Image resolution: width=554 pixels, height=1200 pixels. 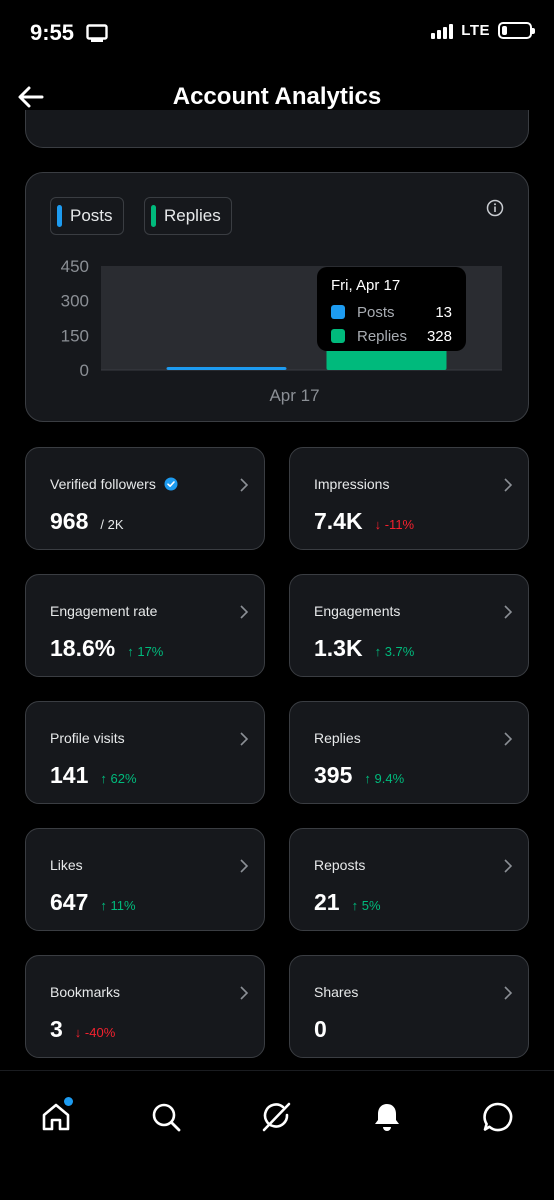 I want to click on stat-change-value: -11%, so click(x=399, y=524).